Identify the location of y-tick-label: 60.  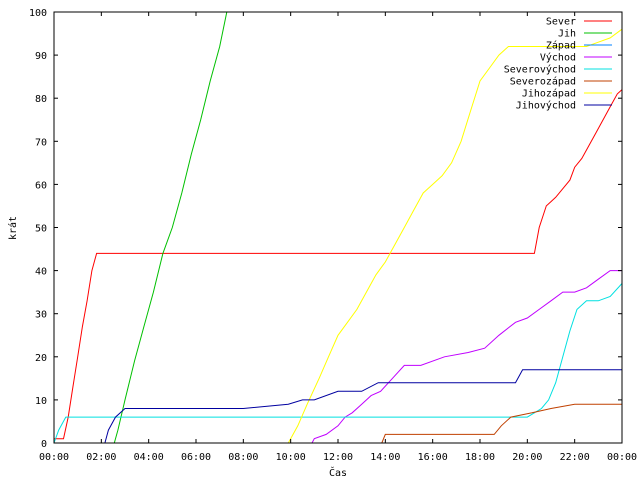
(41, 185).